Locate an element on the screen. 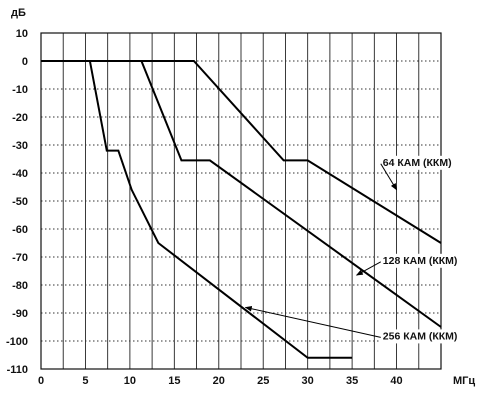  y-tick-label: -110 is located at coordinates (17, 370).